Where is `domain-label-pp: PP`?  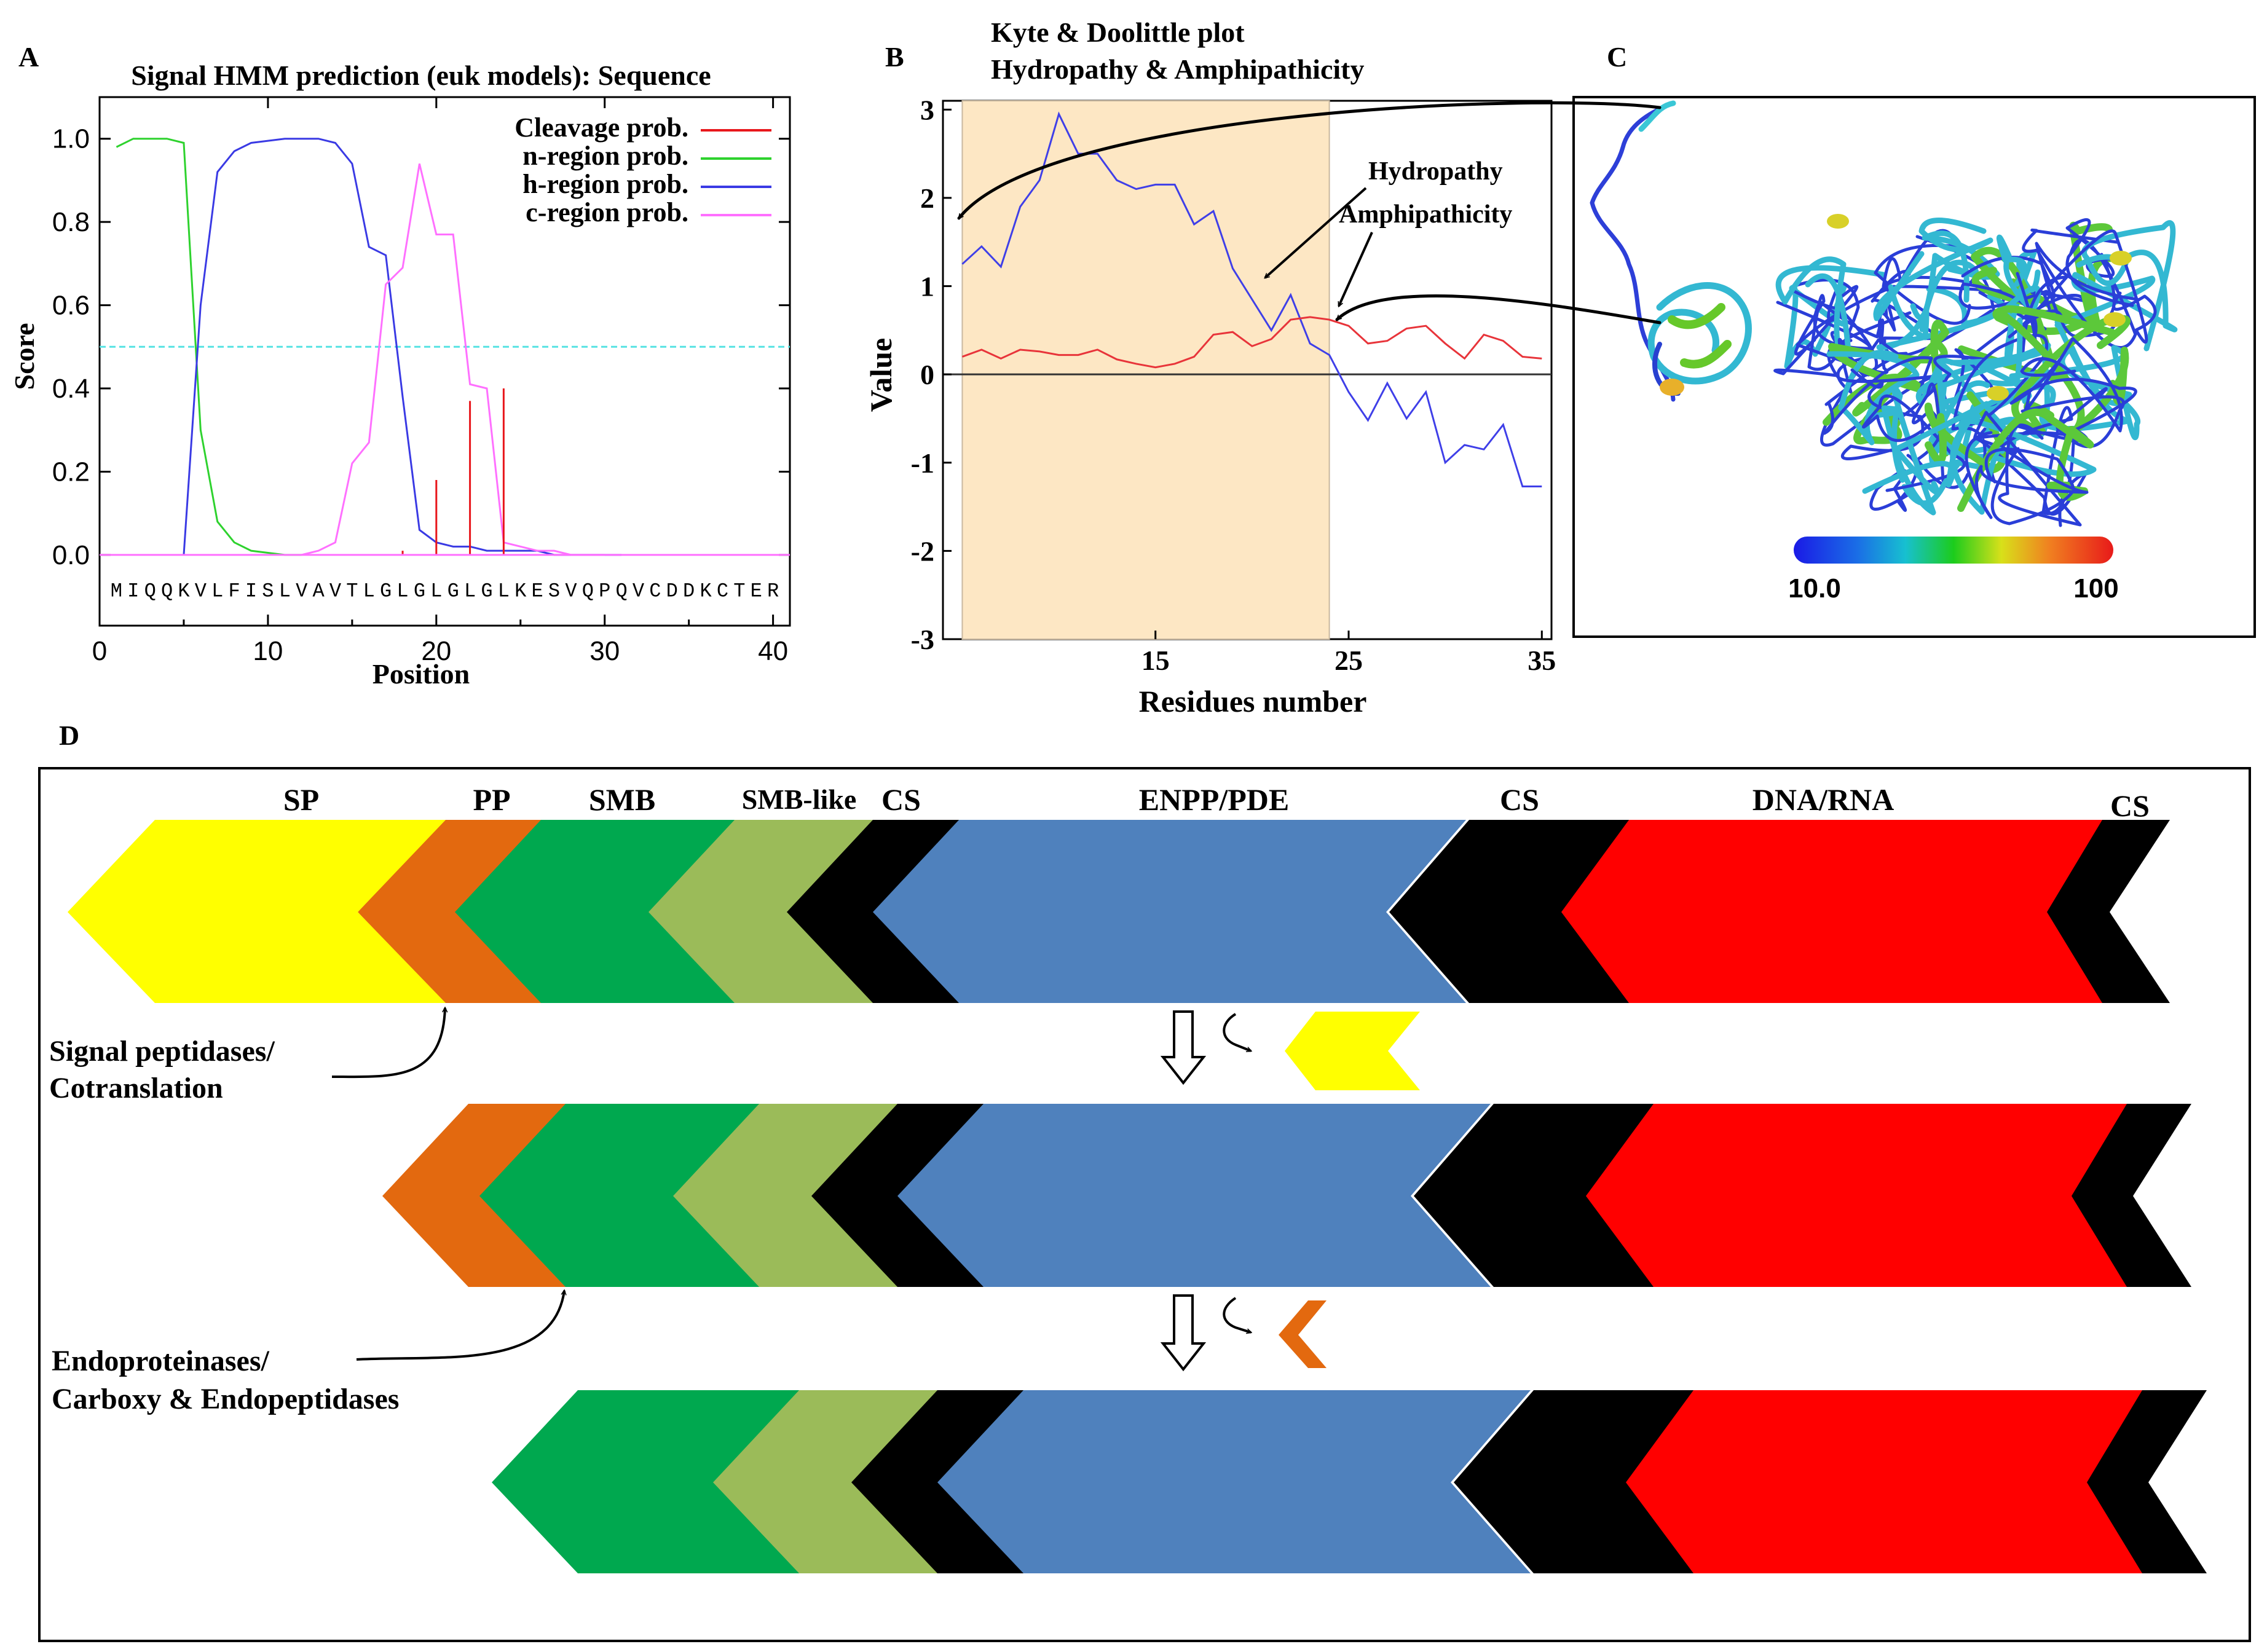 domain-label-pp: PP is located at coordinates (491, 800).